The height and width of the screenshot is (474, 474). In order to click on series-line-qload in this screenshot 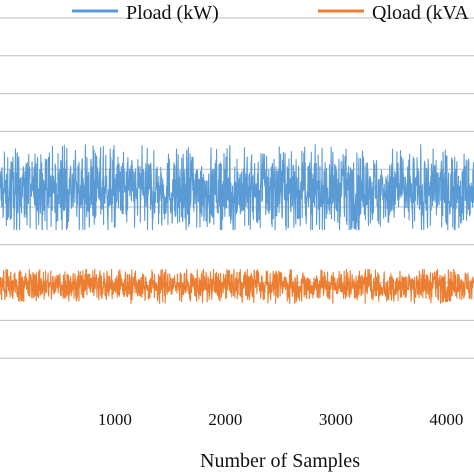, I will do `click(237, 286)`.